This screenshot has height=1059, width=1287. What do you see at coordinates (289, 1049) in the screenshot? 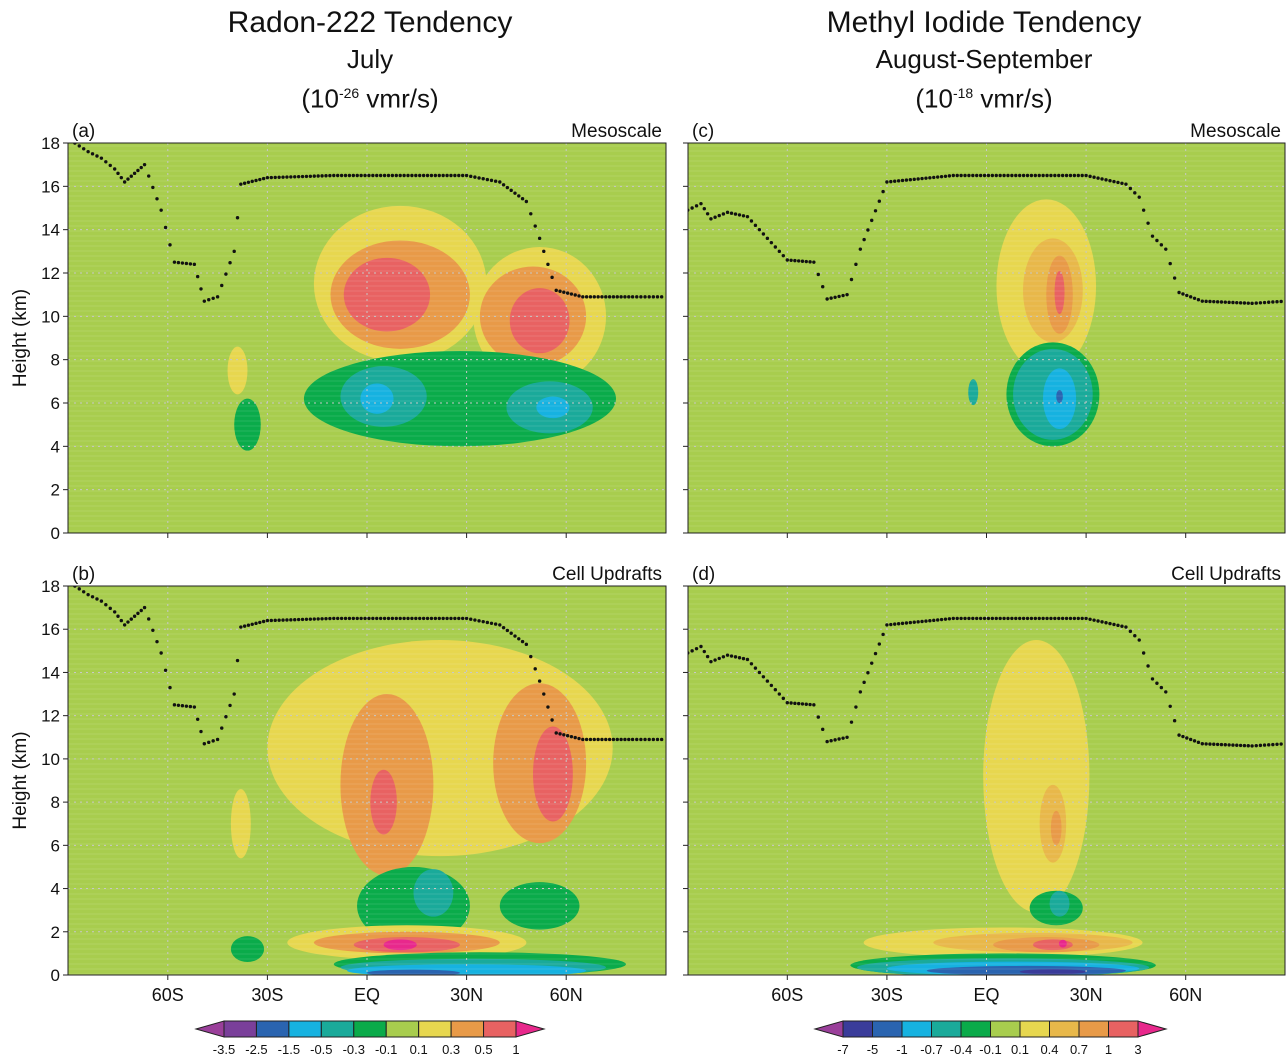
I see `colorbar-label: -1.5` at bounding box center [289, 1049].